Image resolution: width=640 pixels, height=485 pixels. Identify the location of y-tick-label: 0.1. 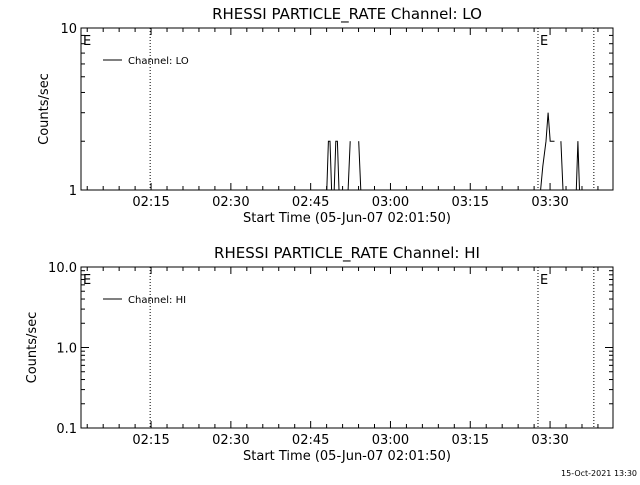
(66, 429).